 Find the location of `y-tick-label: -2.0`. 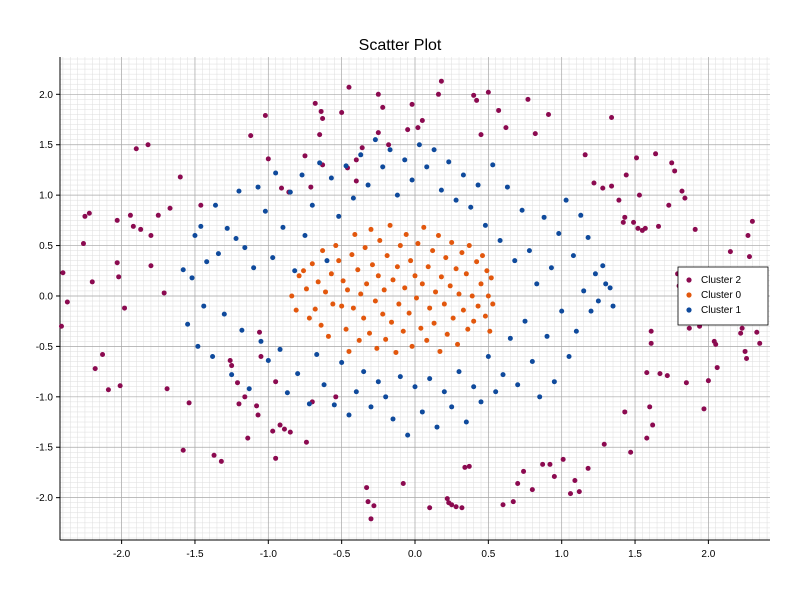

y-tick-label: -2.0 is located at coordinates (45, 498).